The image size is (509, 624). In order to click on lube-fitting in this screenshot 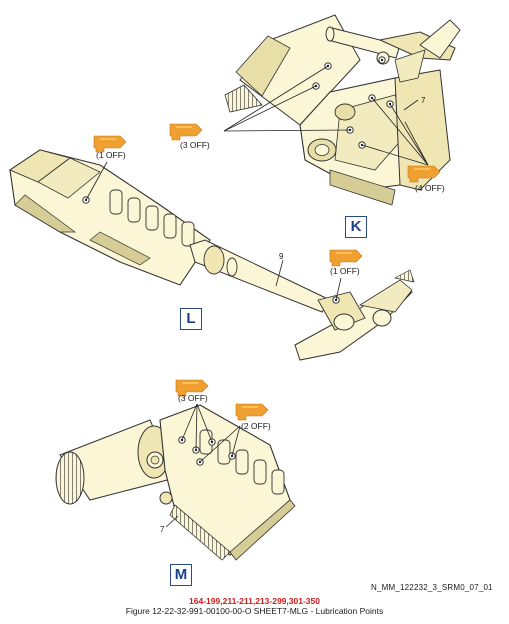, I will do `click(382, 60)`.